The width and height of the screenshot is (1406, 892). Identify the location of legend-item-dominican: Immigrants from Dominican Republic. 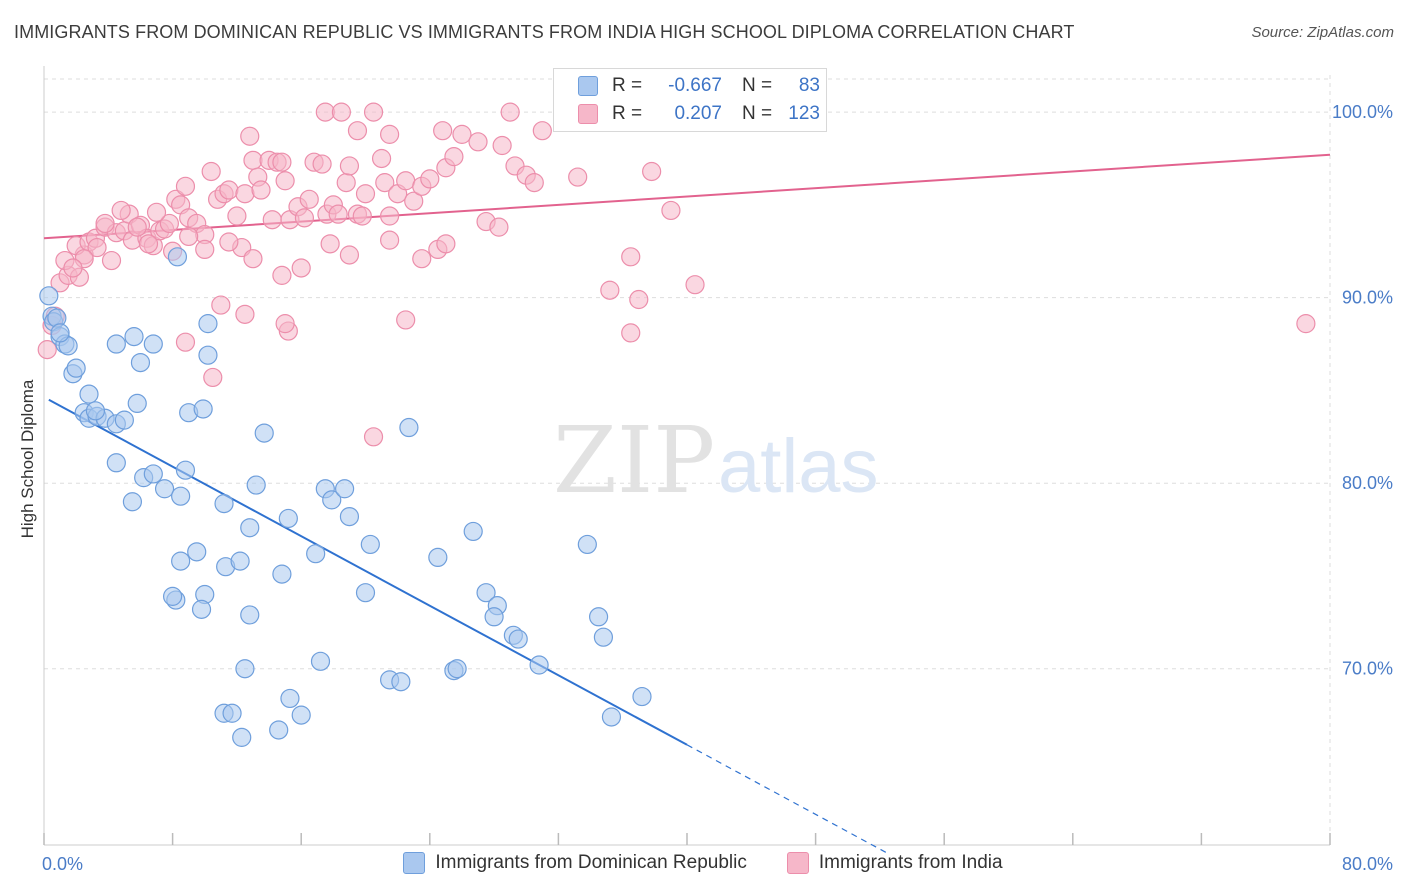
(575, 863).